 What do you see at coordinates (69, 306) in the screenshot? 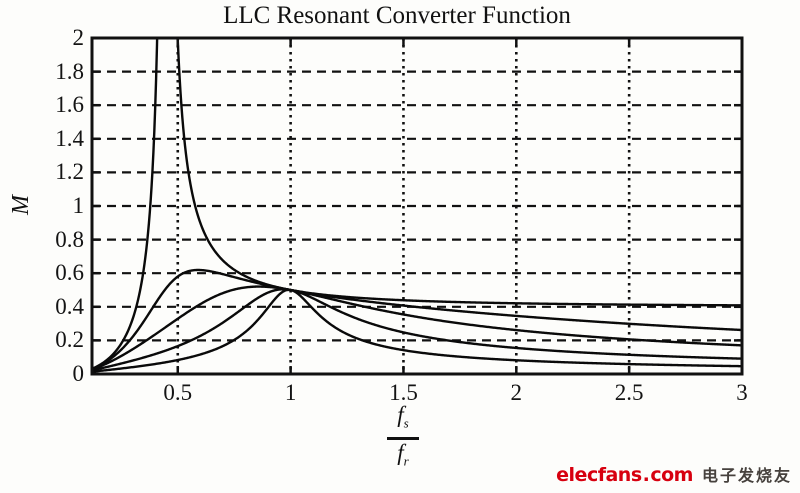
I see `y-tick-label: 0.4` at bounding box center [69, 306].